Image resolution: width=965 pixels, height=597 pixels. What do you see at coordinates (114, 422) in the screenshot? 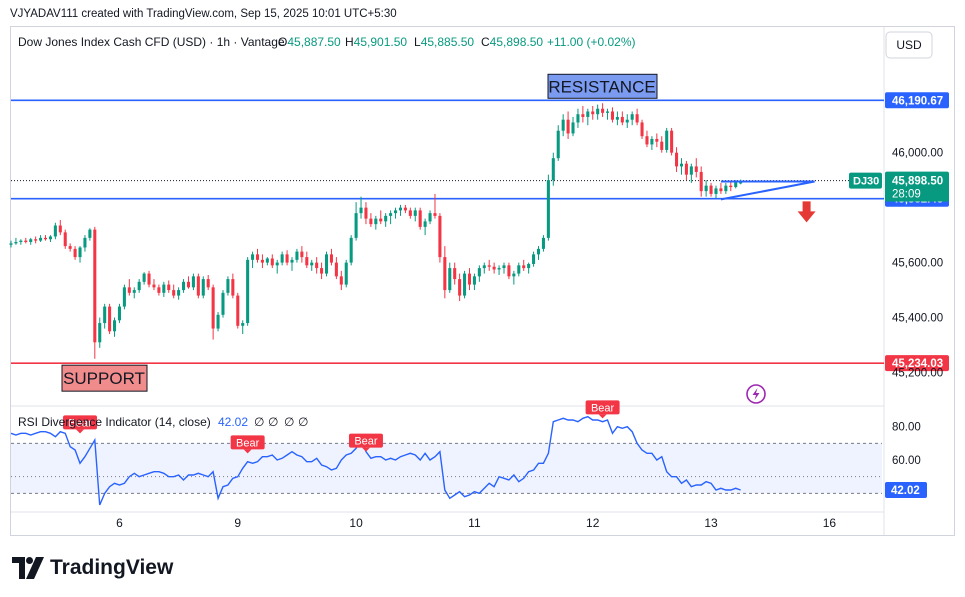
I see `svg-text:RSI Divergence Indicator (14,: RSI Divergence Indicator (14, close)` at bounding box center [114, 422].